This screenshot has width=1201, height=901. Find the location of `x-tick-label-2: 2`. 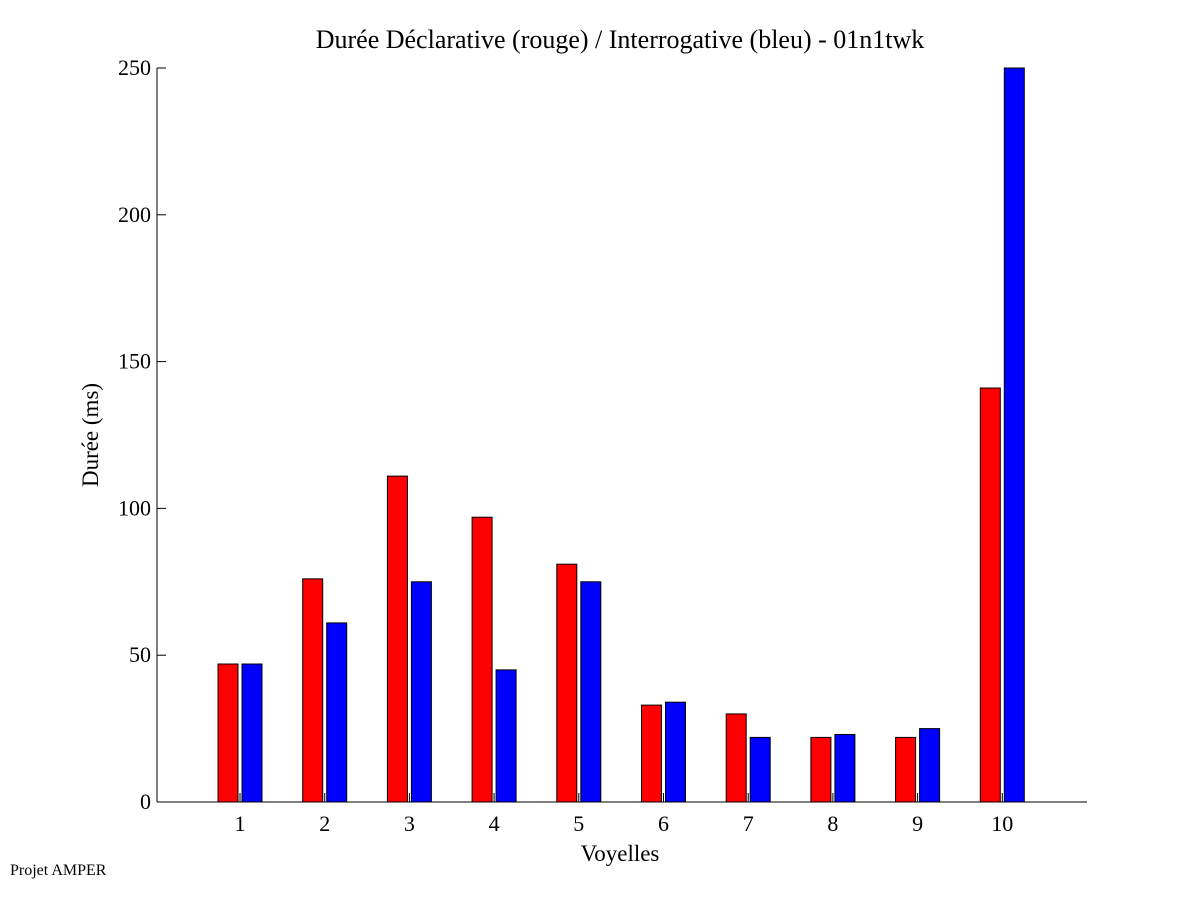

x-tick-label-2: 2 is located at coordinates (324, 823).